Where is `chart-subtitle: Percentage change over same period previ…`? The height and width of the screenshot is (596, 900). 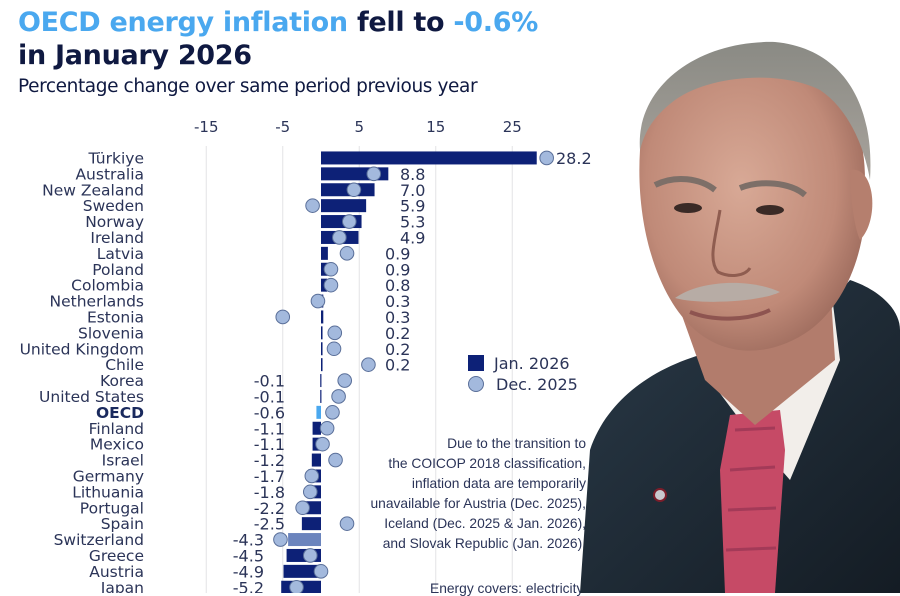 chart-subtitle: Percentage change over same period previ… is located at coordinates (248, 86).